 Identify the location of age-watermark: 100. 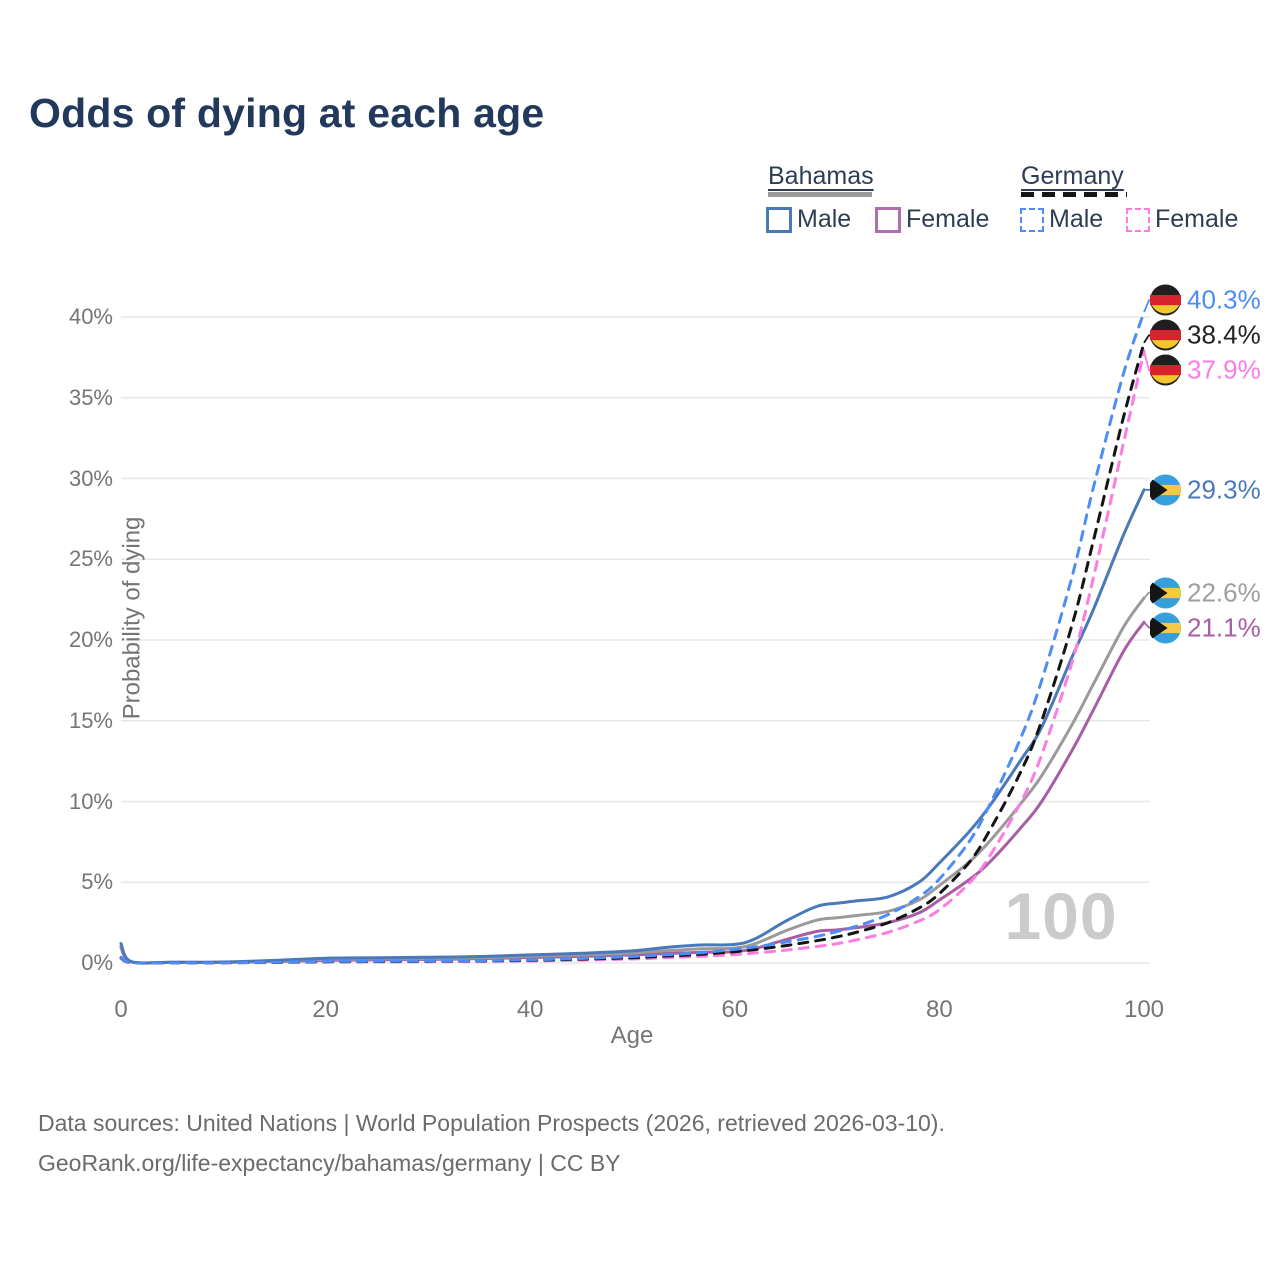
(1061, 916).